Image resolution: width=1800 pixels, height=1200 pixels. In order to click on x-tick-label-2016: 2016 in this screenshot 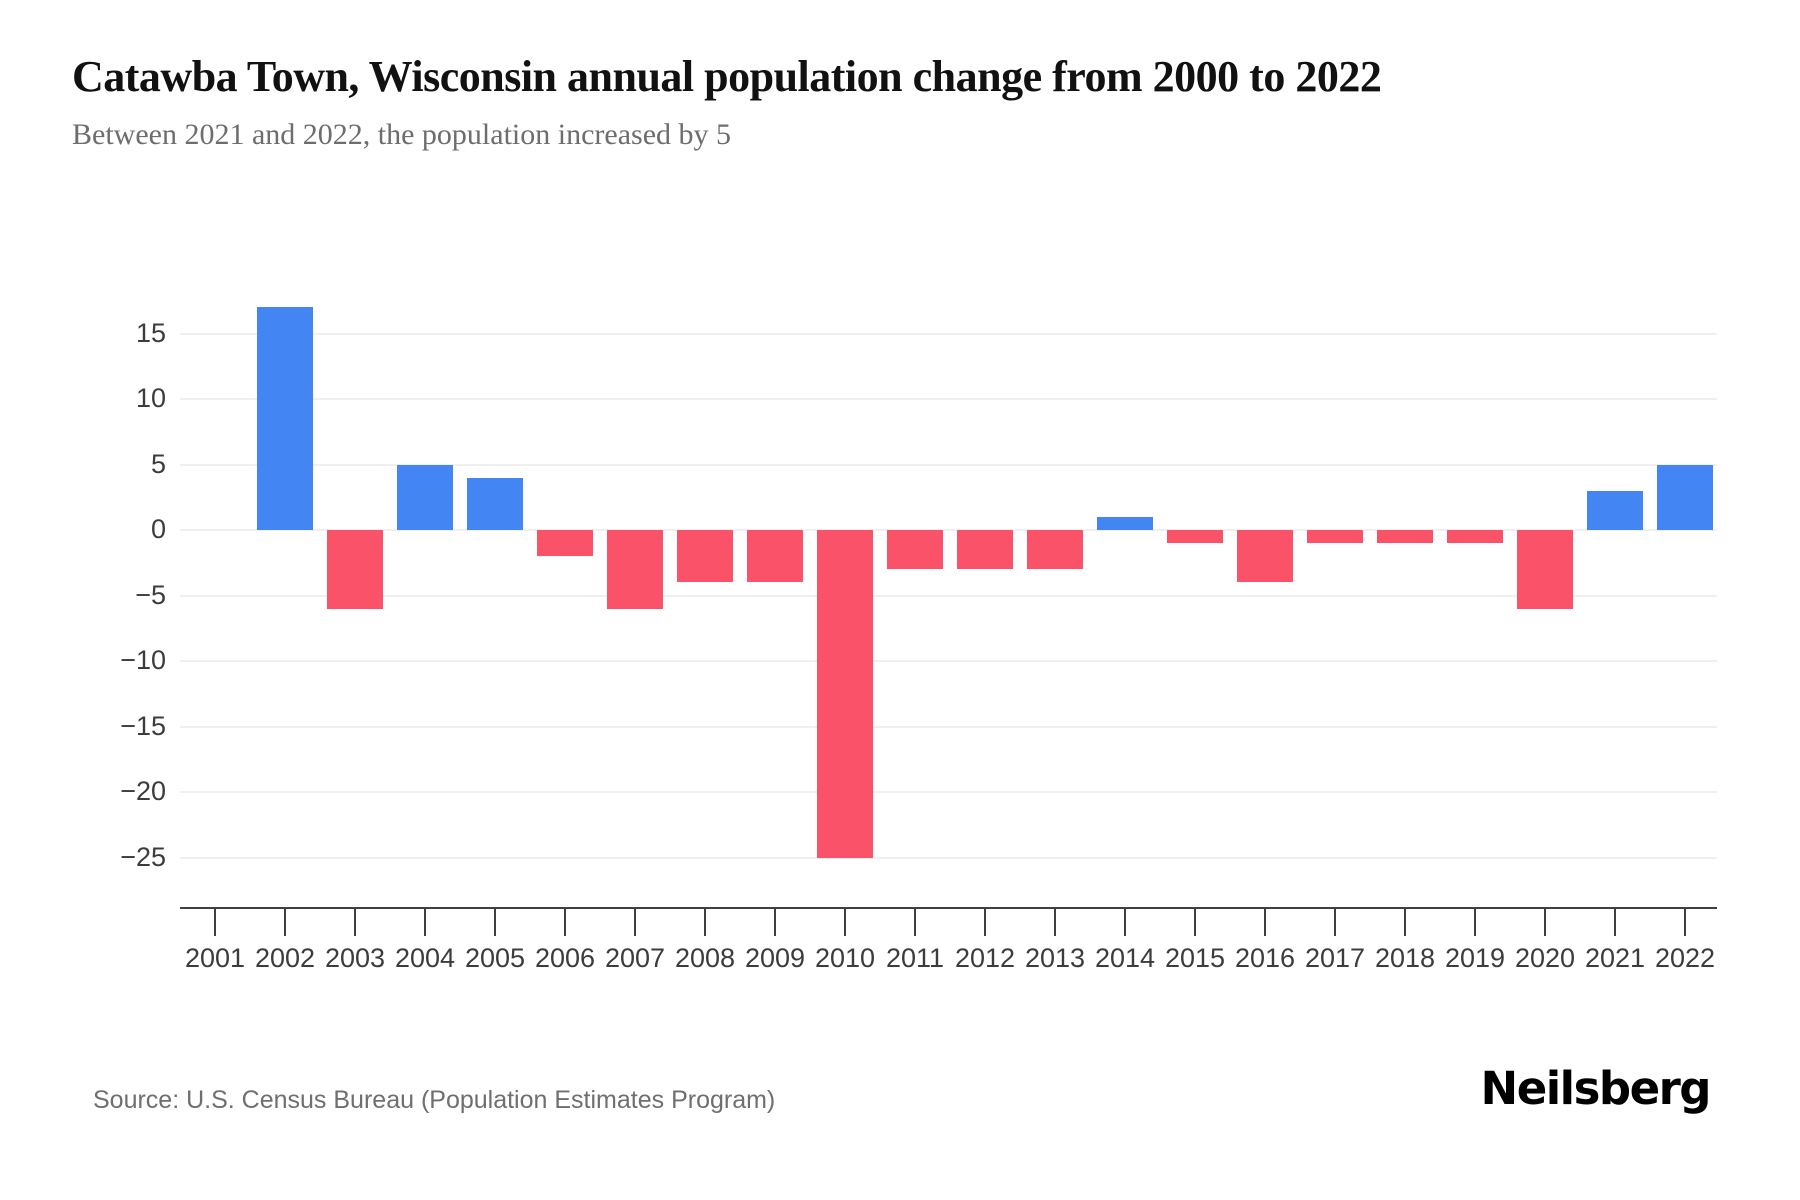, I will do `click(1265, 958)`.